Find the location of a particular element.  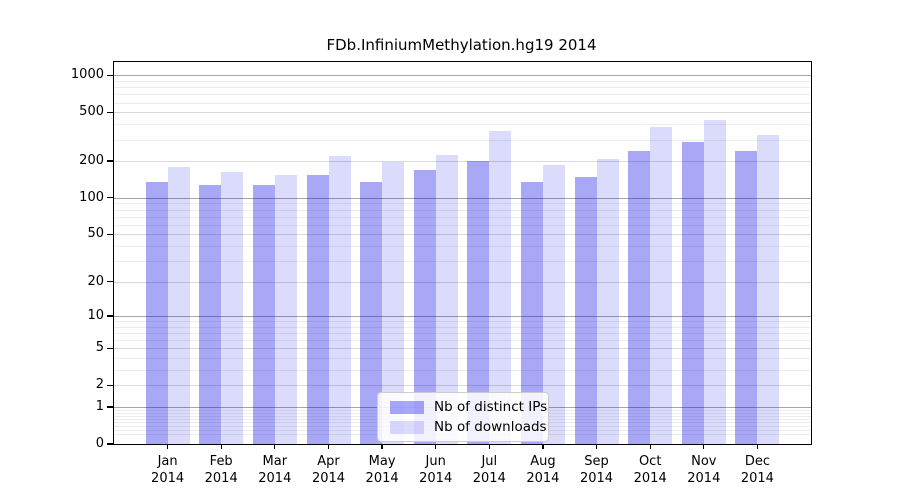

x-tick-label: Feb 2014 is located at coordinates (221, 470).